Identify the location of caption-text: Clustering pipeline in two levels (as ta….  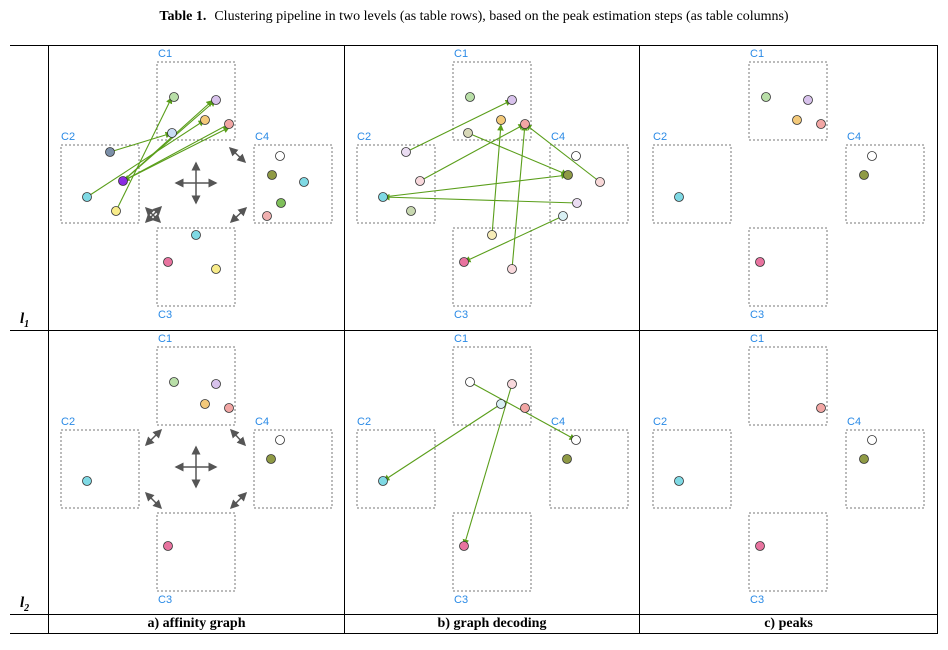
(501, 16).